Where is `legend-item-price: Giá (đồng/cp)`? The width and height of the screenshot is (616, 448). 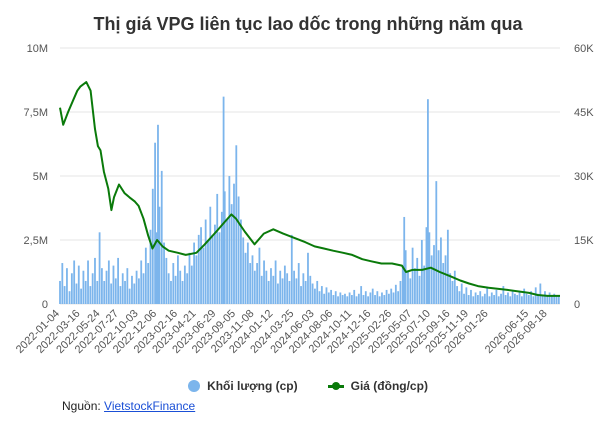
legend-item-price: Giá (đồng/cp) is located at coordinates (377, 386).